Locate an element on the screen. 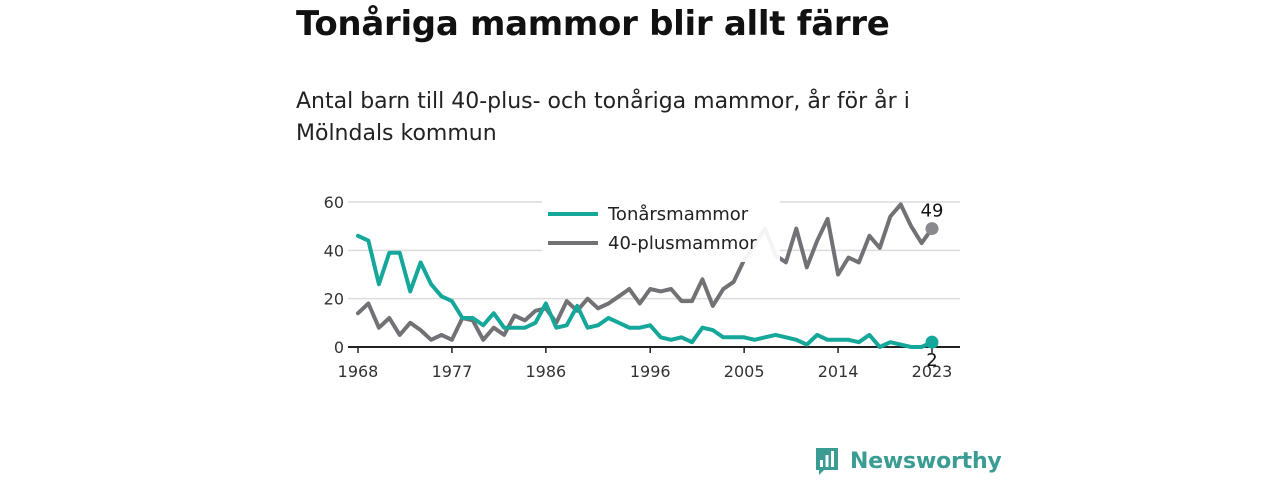  y-tick-label: 40 is located at coordinates (334, 250).